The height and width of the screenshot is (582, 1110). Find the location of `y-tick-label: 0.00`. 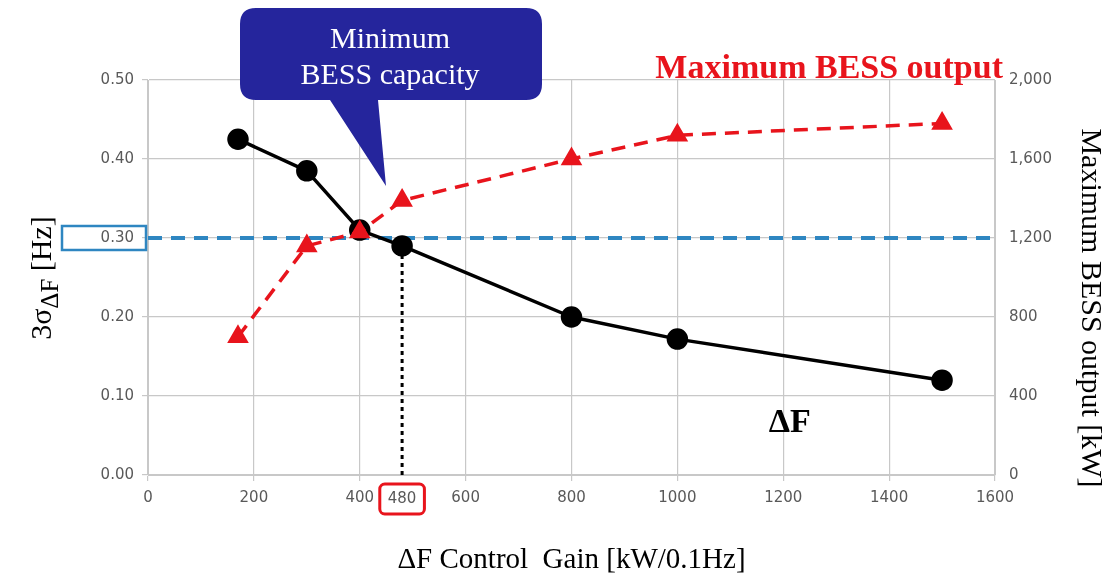

y-tick-label: 0.00 is located at coordinates (117, 473).